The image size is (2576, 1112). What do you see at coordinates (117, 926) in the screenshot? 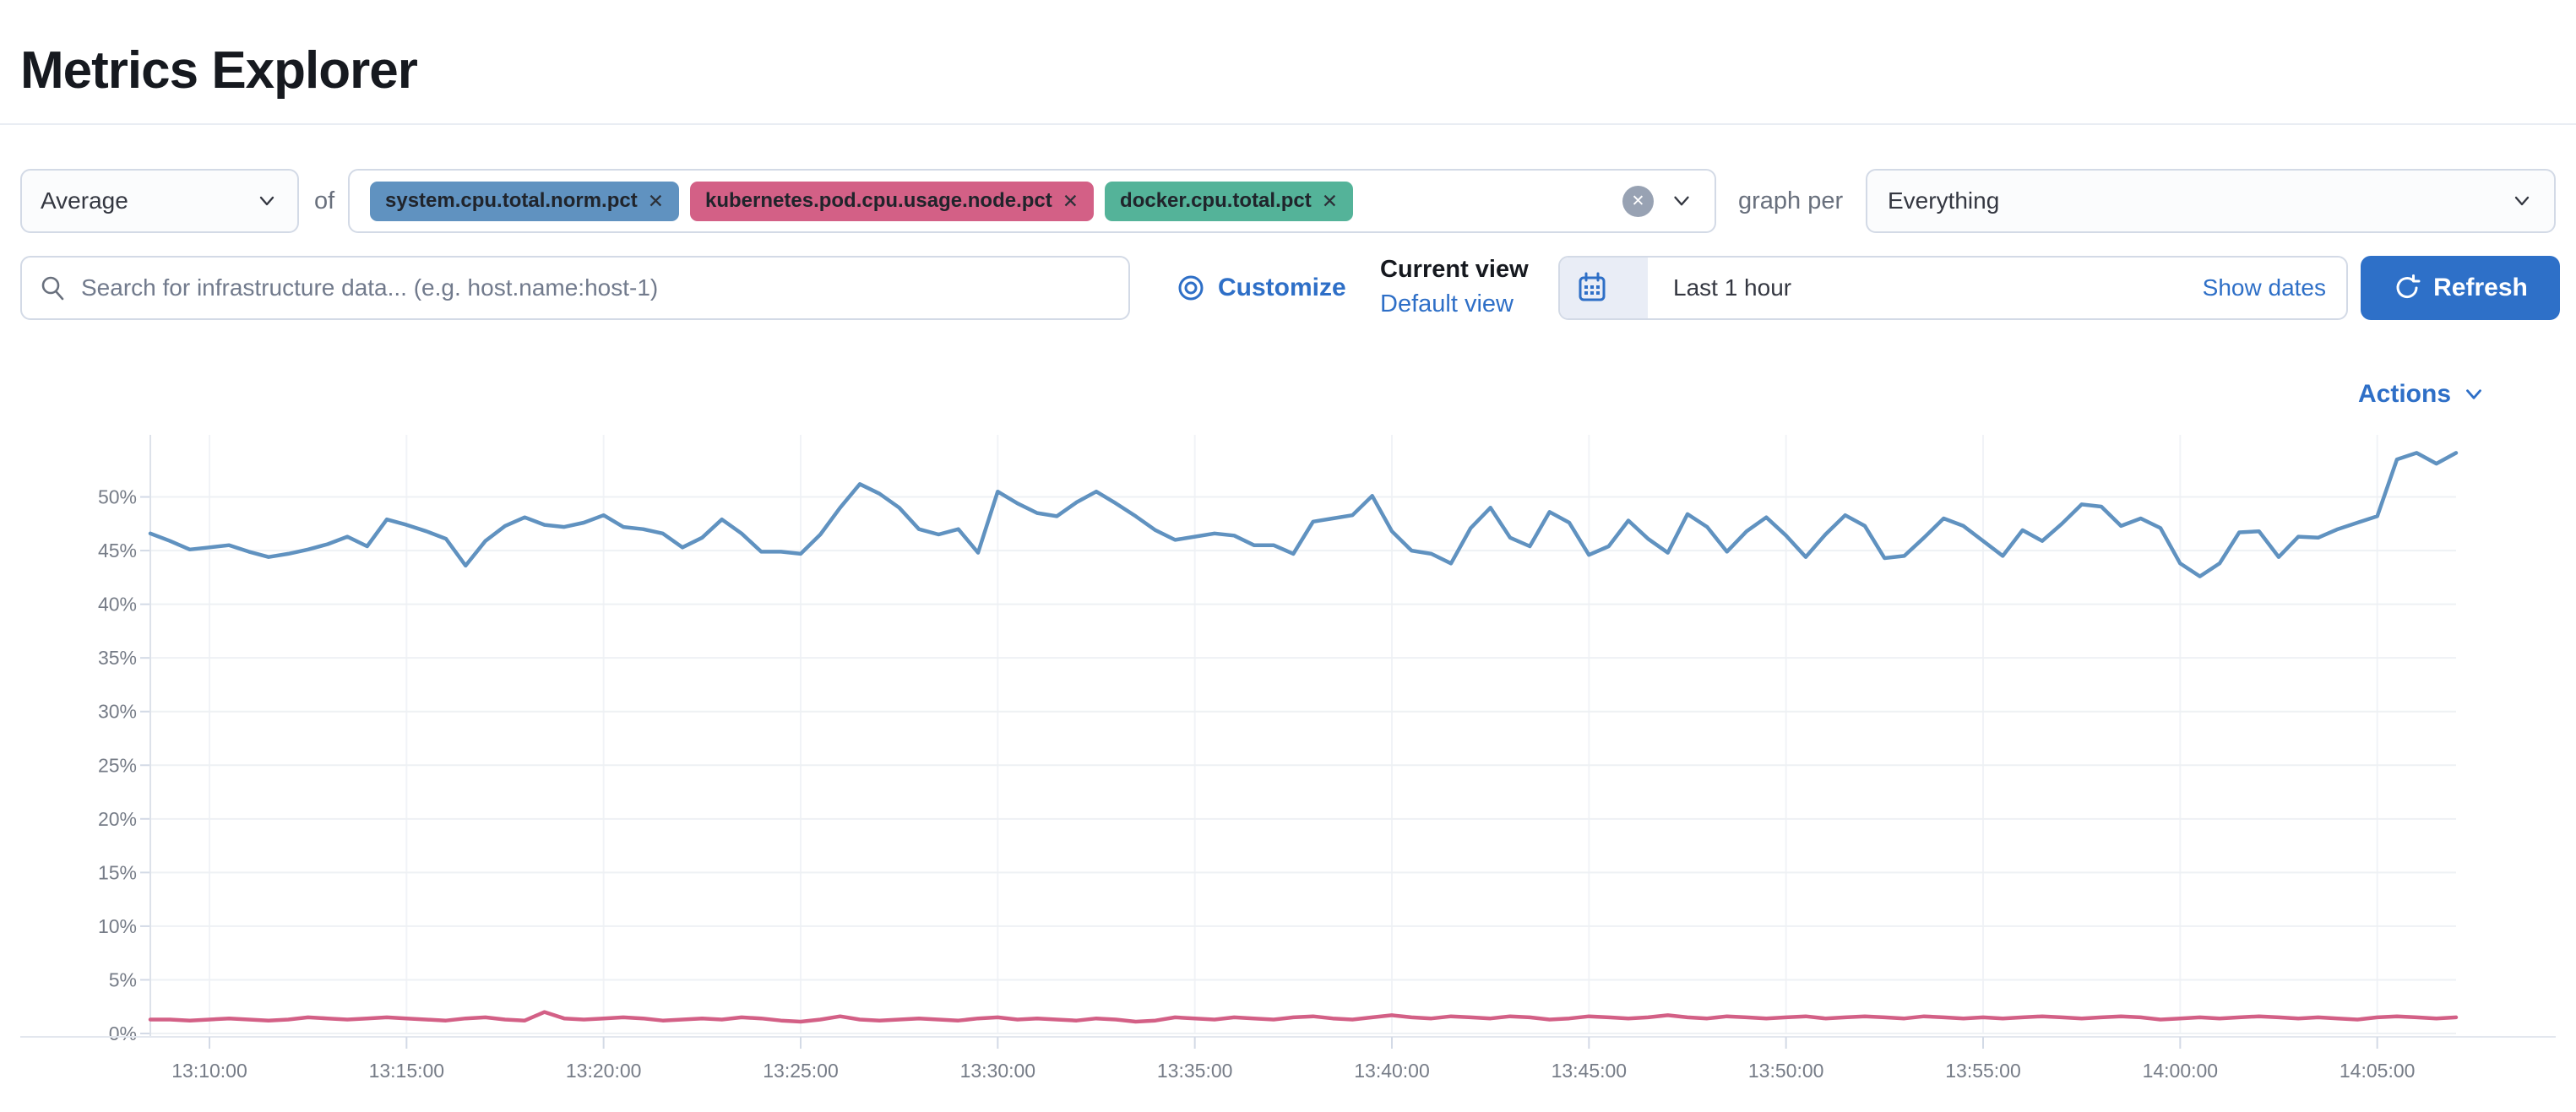
I see `svg-text: 10%` at bounding box center [117, 926].